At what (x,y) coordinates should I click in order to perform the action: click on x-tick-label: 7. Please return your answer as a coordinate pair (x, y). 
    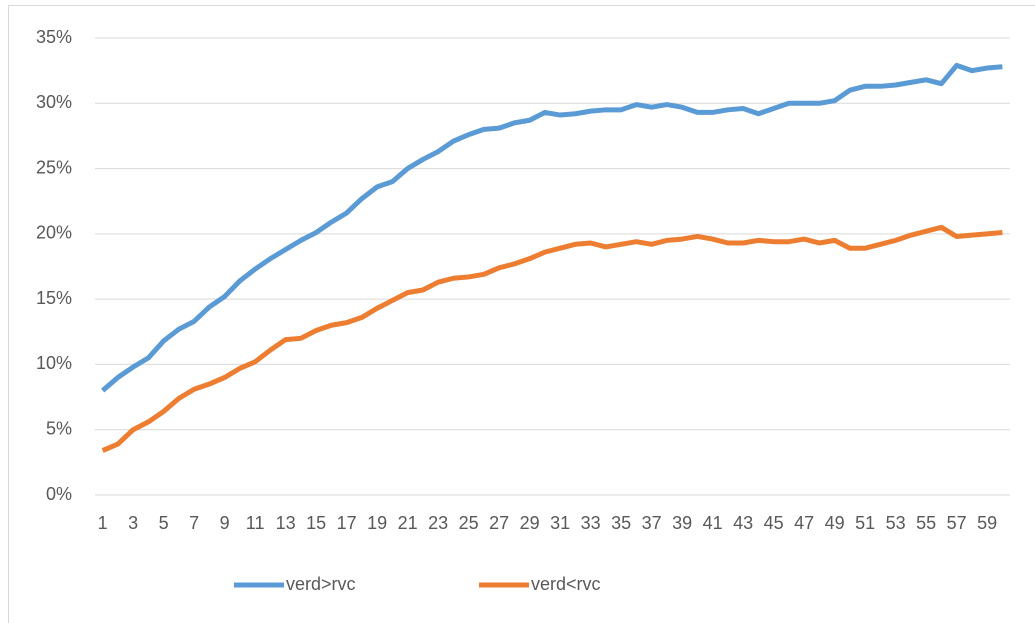
    Looking at the image, I should click on (194, 523).